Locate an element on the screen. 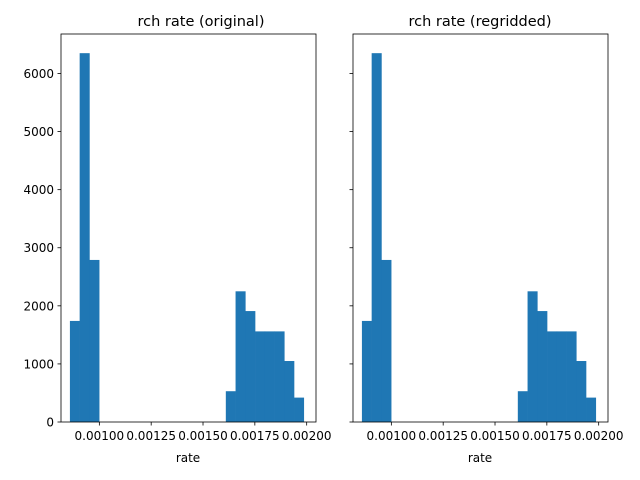 Image resolution: width=640 pixels, height=480 pixels. y-tick-label: 1000 is located at coordinates (38, 364).